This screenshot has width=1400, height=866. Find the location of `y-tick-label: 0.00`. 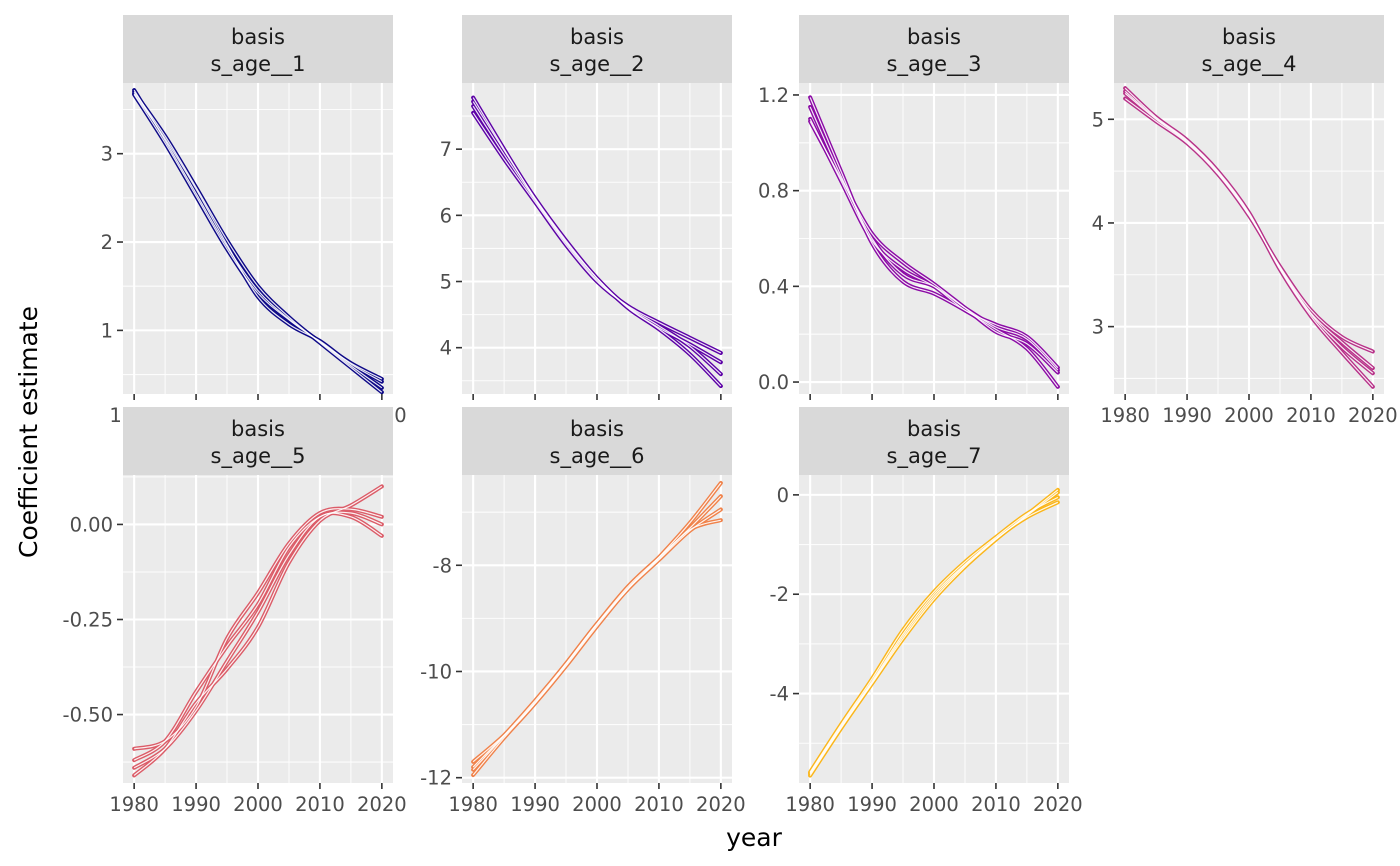

y-tick-label: 0.00 is located at coordinates (91, 524).